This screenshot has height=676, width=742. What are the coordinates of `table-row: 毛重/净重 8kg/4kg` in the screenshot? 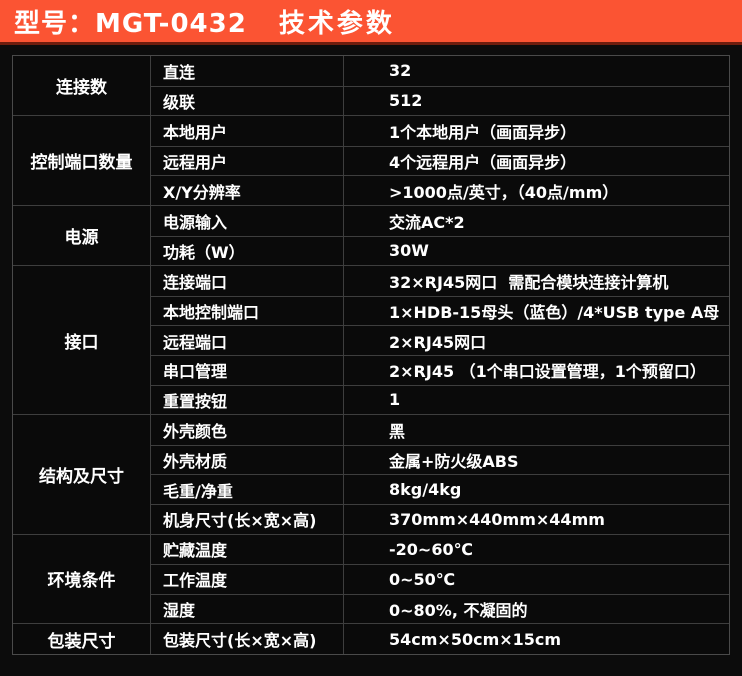 It's located at (440, 489).